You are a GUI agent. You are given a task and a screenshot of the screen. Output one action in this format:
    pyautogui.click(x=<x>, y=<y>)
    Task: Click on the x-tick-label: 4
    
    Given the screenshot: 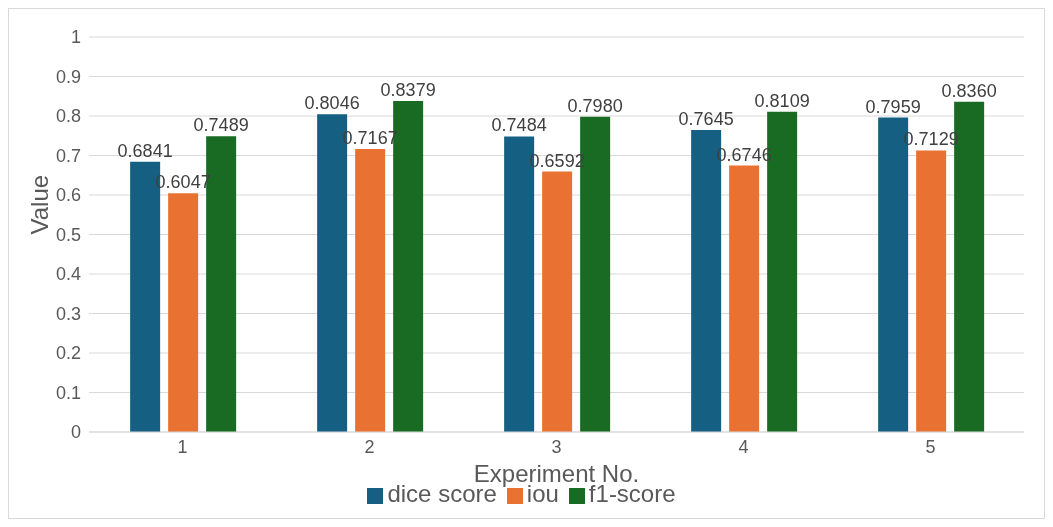 What is the action you would take?
    pyautogui.click(x=743, y=446)
    